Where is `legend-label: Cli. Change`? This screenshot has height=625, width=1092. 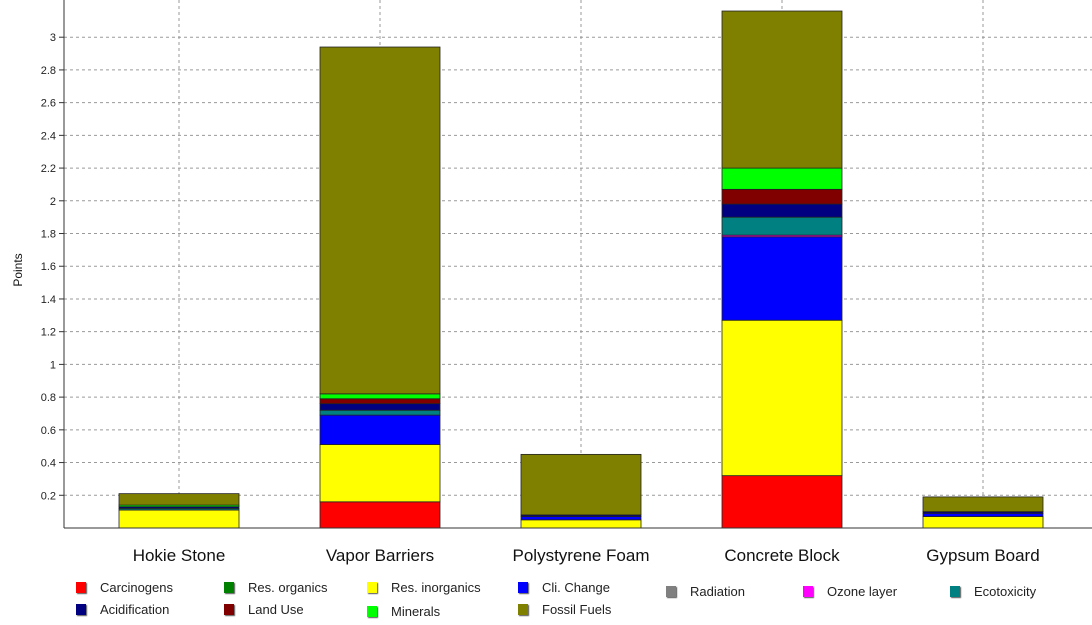
legend-label: Cli. Change is located at coordinates (576, 587).